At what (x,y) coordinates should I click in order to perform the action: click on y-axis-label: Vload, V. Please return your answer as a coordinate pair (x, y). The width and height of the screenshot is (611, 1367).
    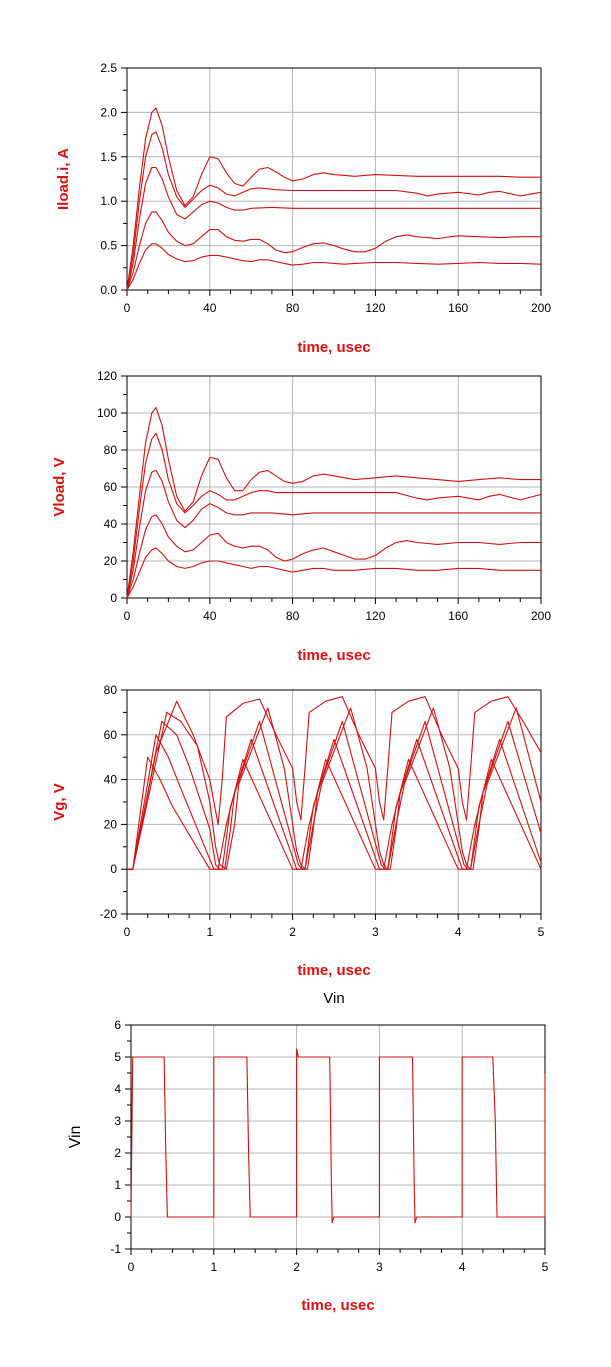
    Looking at the image, I should click on (59, 486).